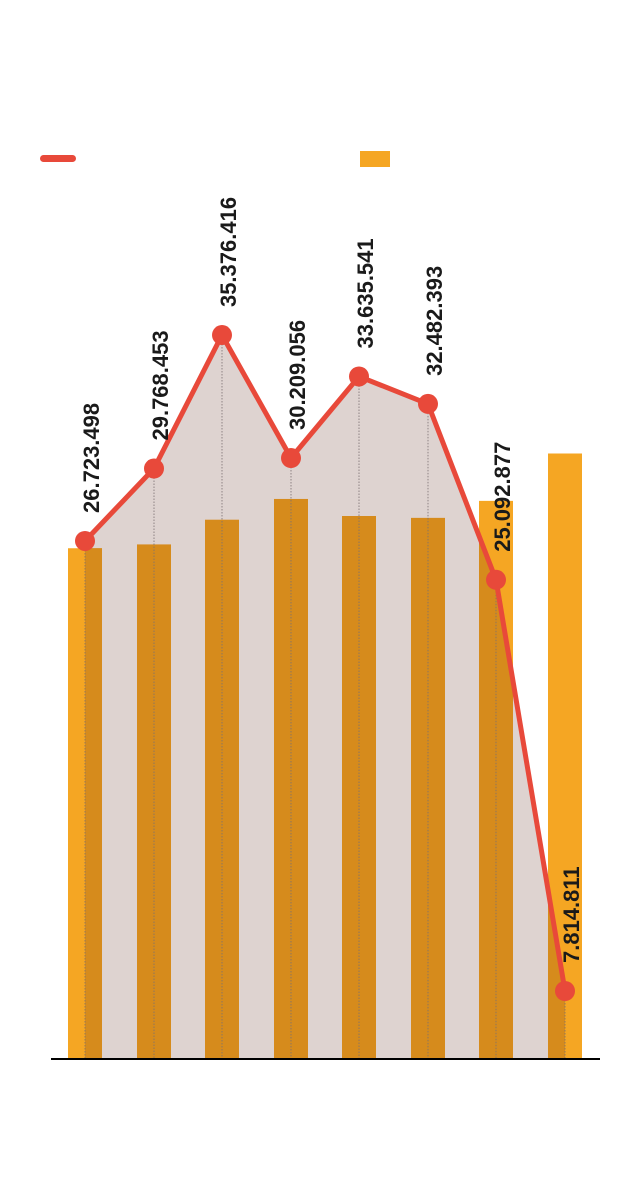 Image resolution: width=640 pixels, height=1200 pixels. I want to click on data-label-4: 30.209.056, so click(297, 375).